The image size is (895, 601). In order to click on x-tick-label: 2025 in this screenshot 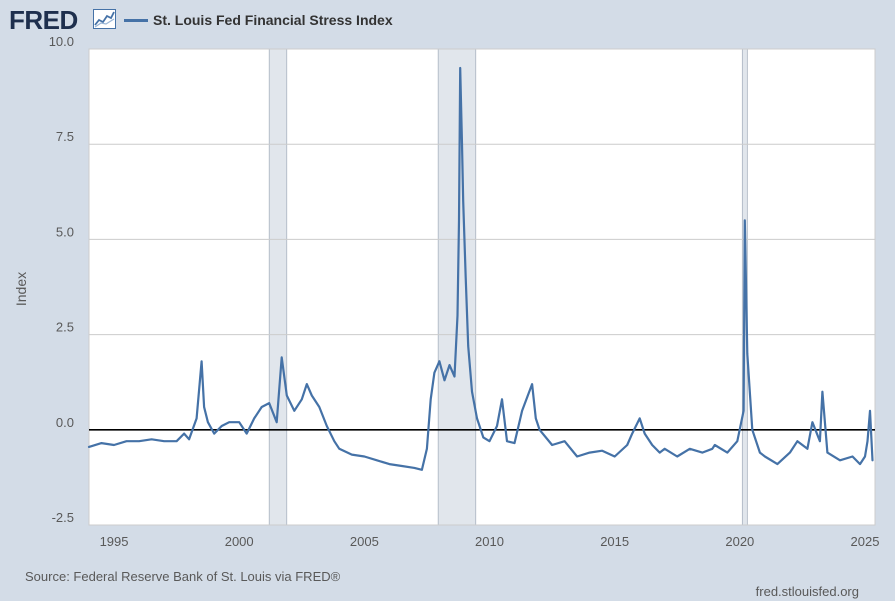, I will do `click(865, 541)`.